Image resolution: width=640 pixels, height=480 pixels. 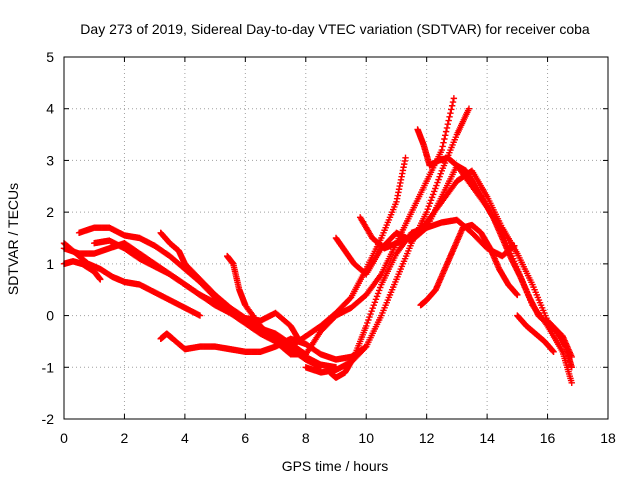 I want to click on x-tick-label: 4, so click(x=185, y=438).